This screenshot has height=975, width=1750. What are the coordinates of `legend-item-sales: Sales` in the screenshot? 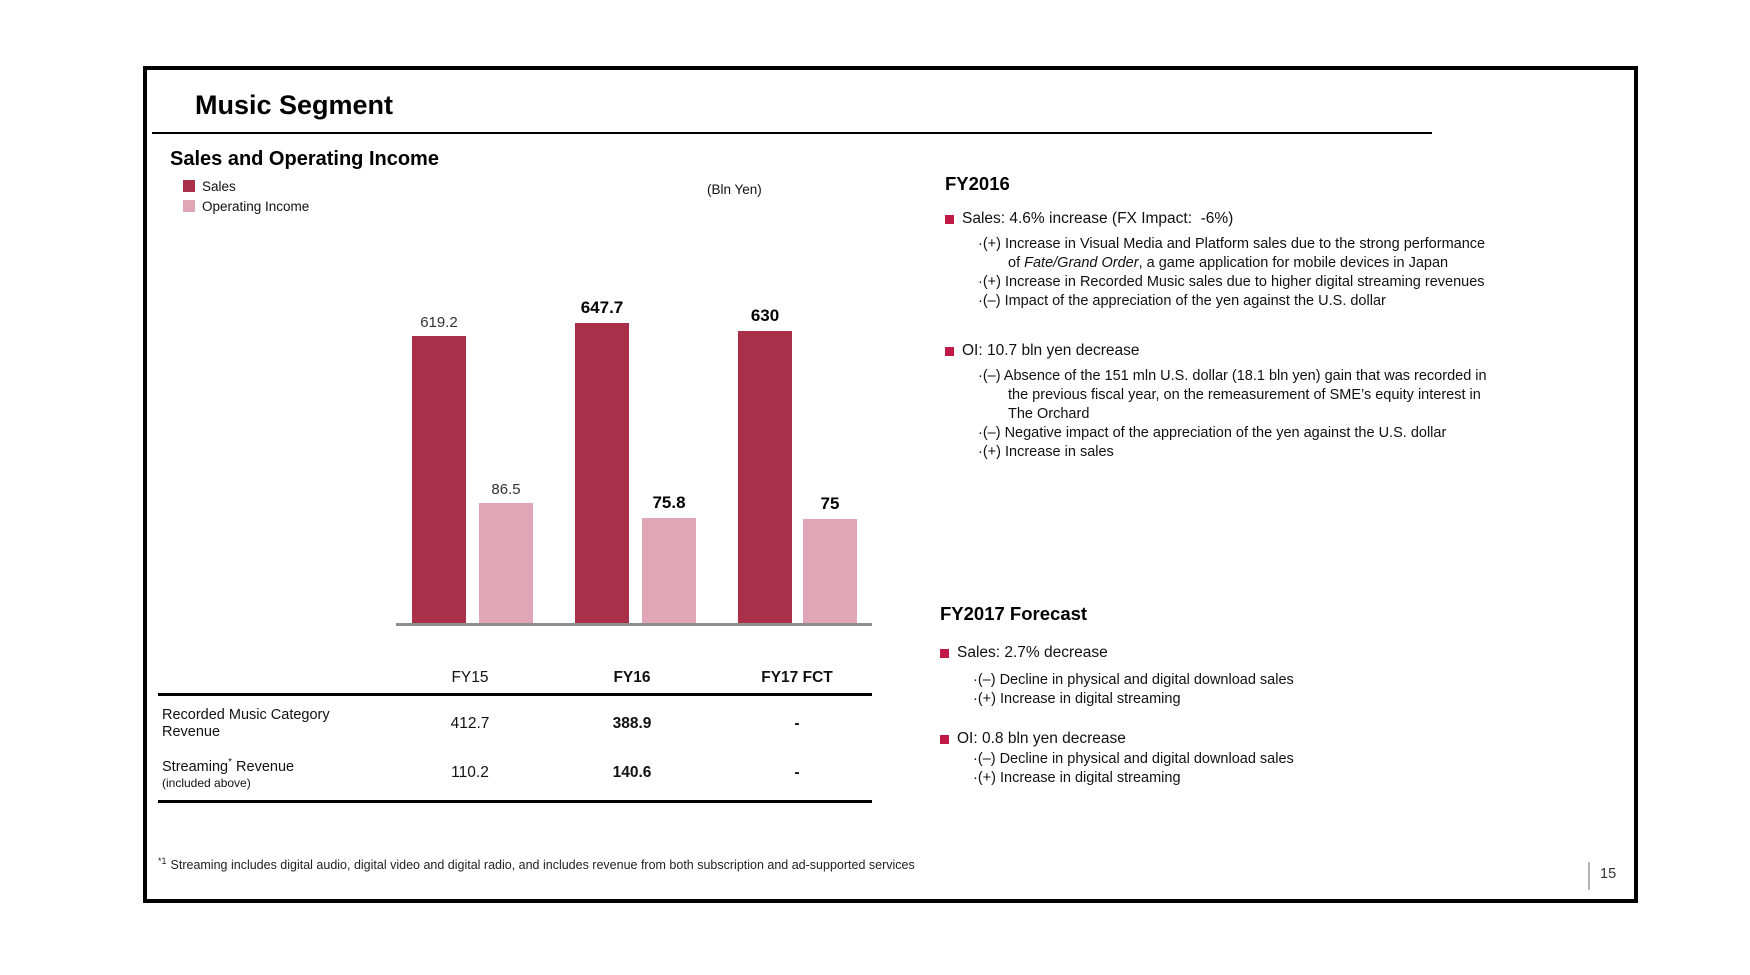 It's located at (246, 186).